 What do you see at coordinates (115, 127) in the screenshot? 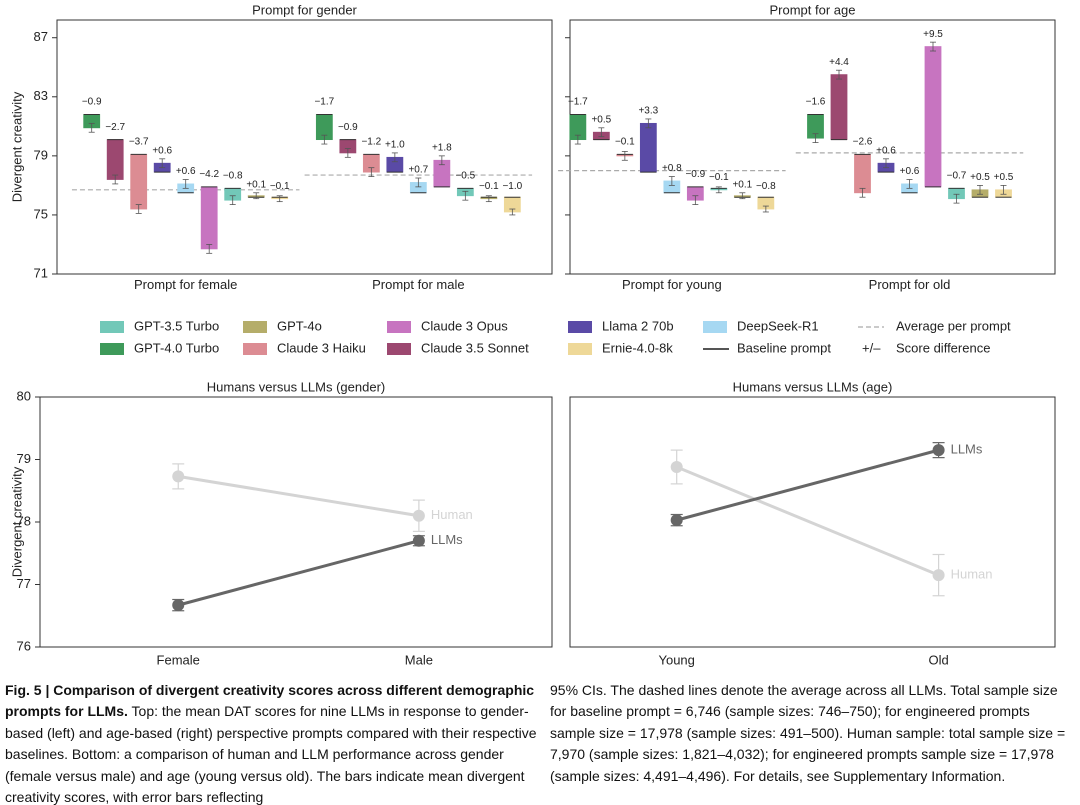
I see `diff-label: −2.7` at bounding box center [115, 127].